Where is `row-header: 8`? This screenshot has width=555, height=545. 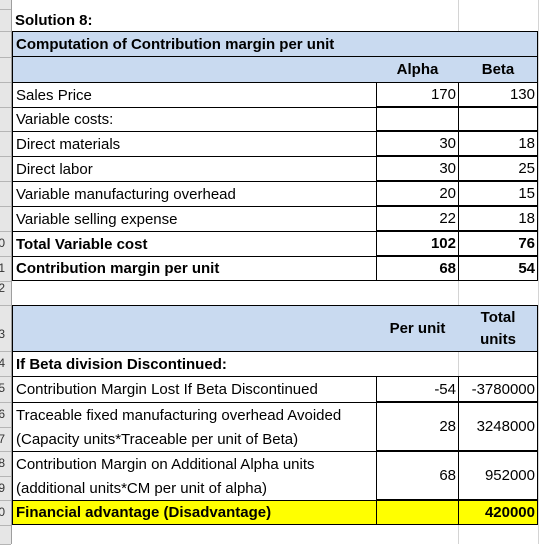
row-header: 8 is located at coordinates (5, 464).